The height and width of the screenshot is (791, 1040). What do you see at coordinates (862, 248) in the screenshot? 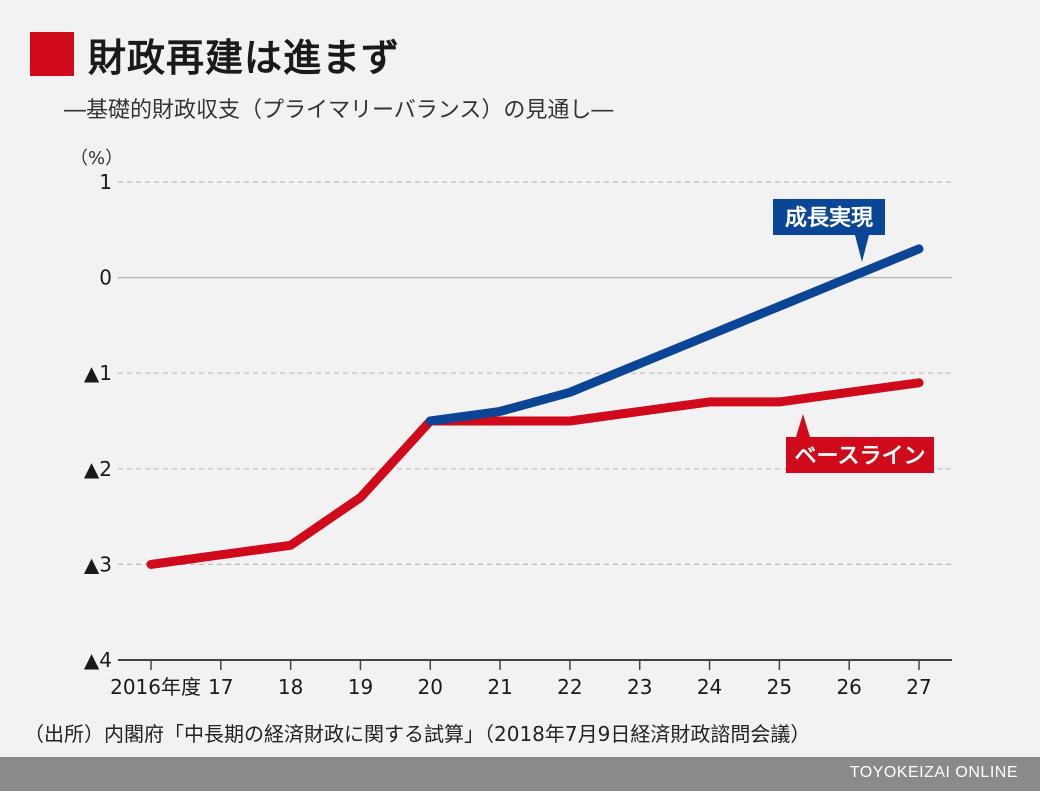
I see `growth-series-label-pointer` at bounding box center [862, 248].